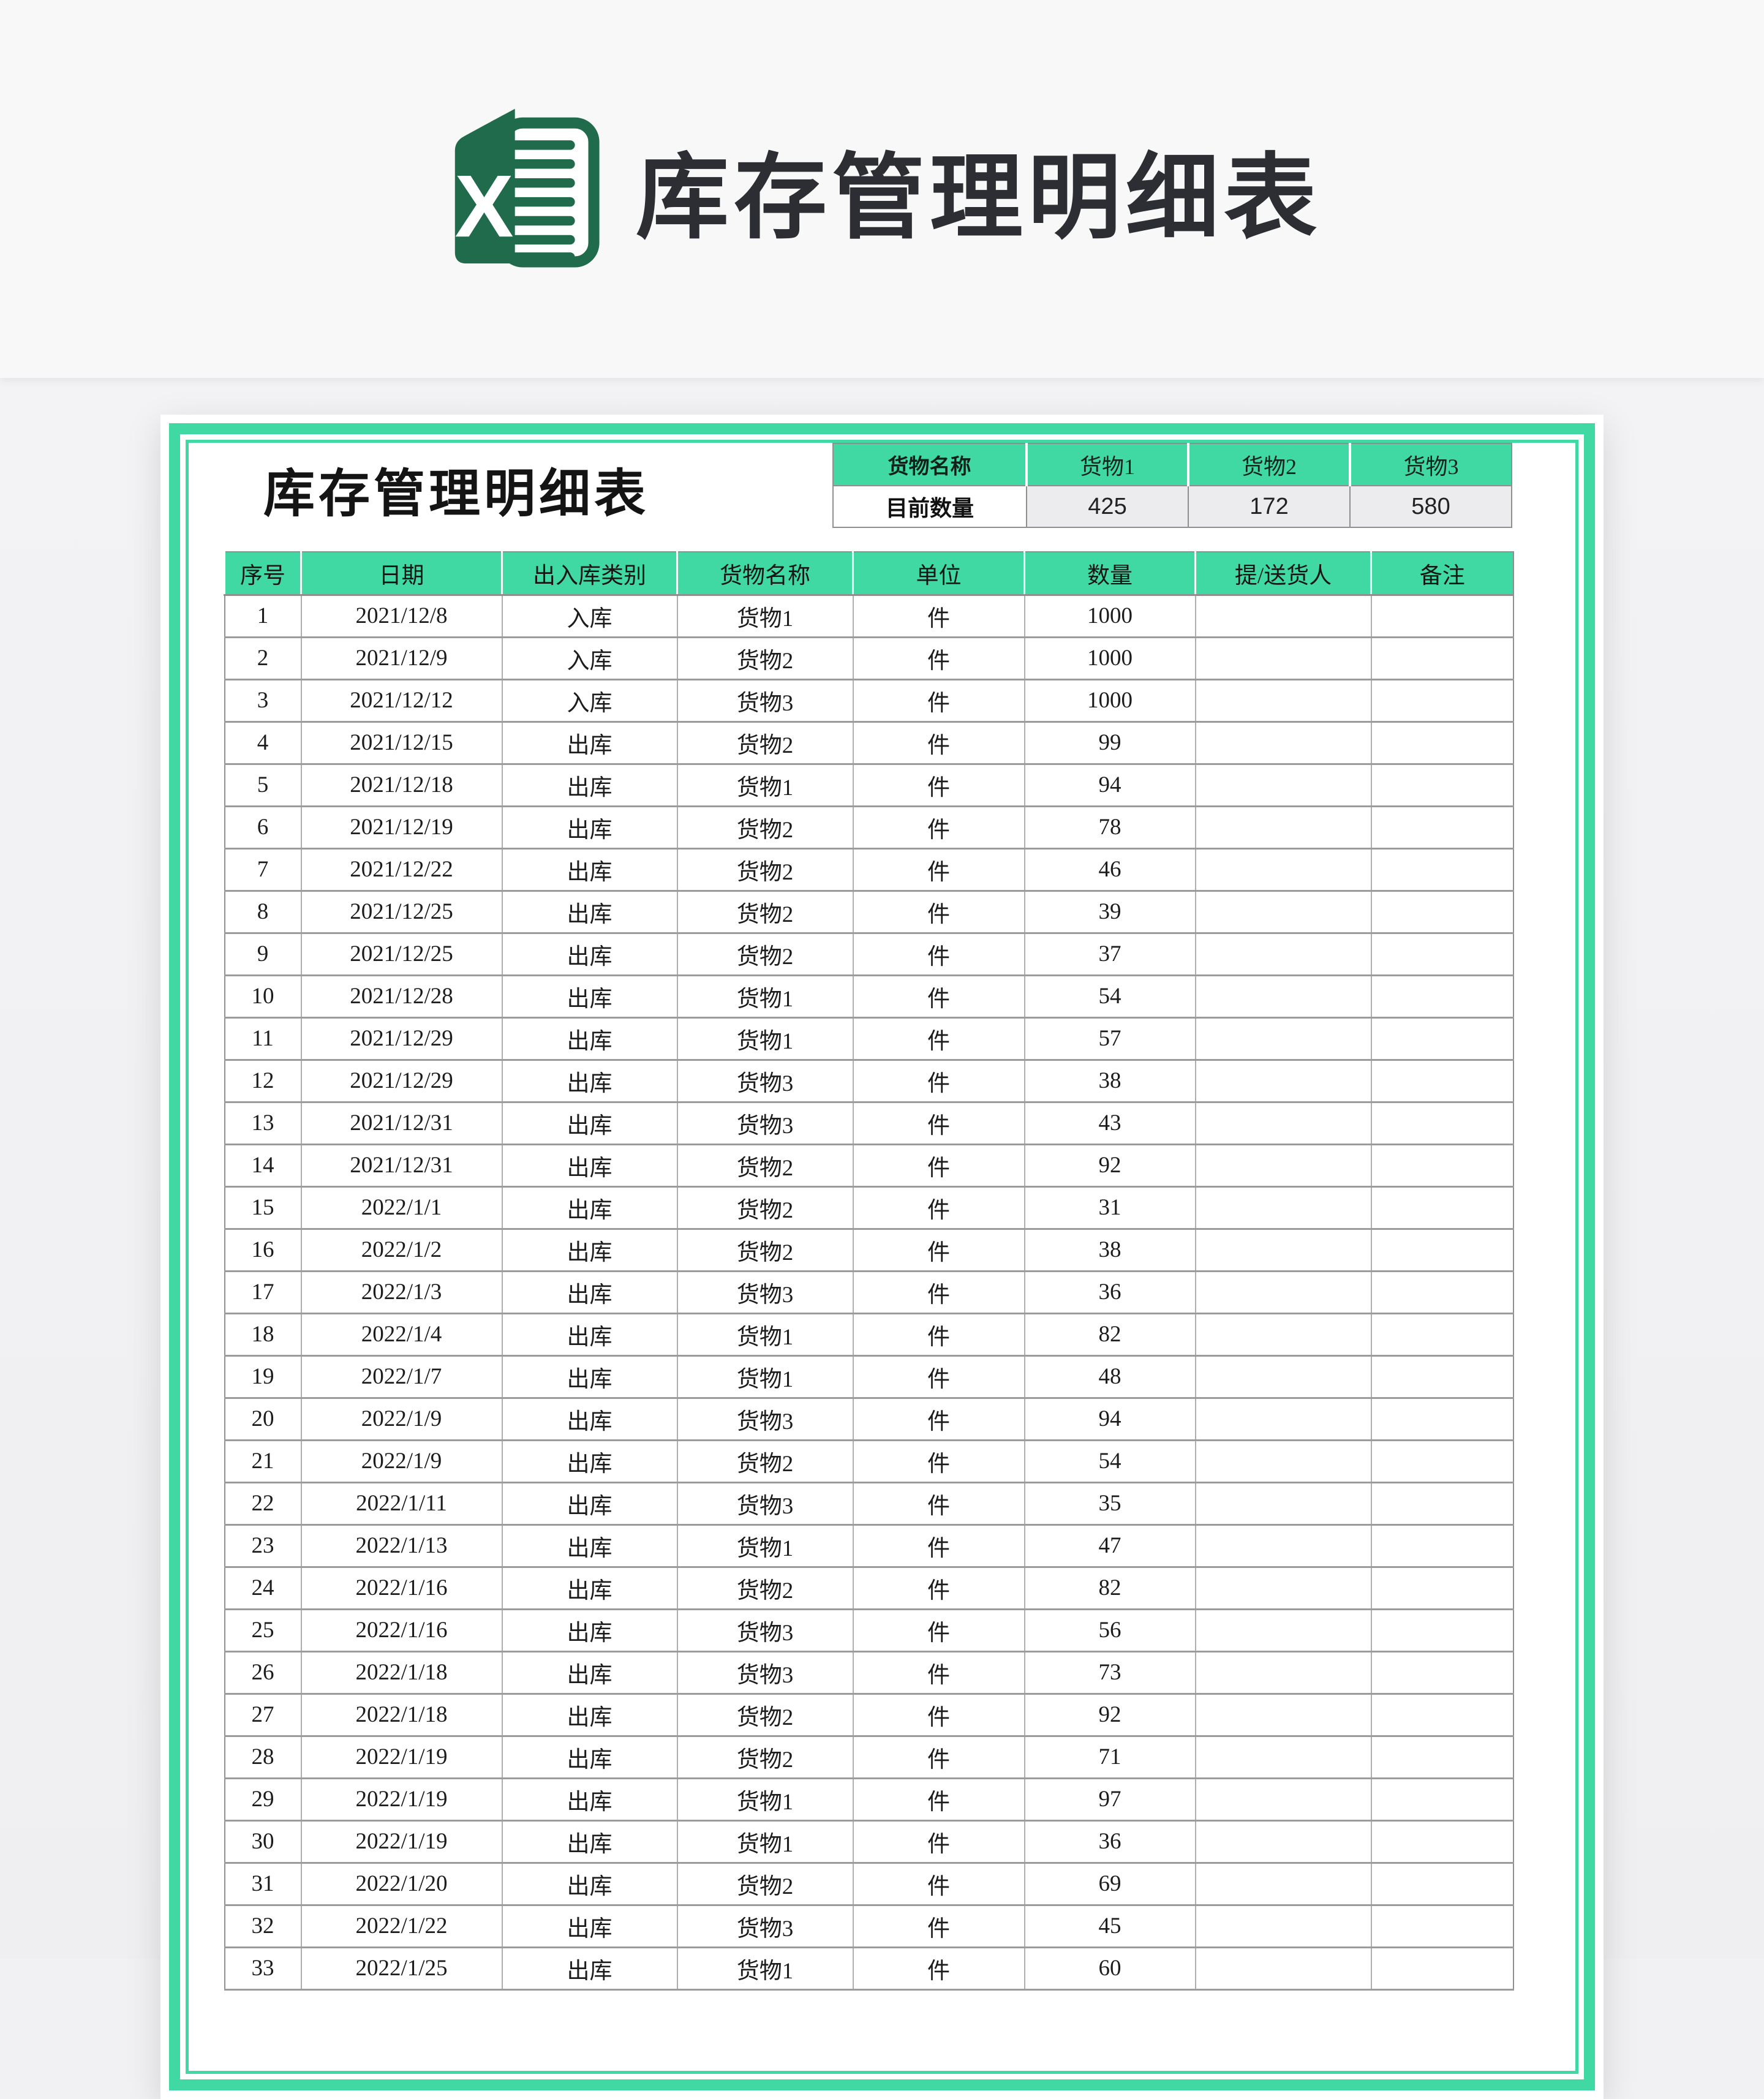 Image resolution: width=1764 pixels, height=2099 pixels. What do you see at coordinates (401, 1292) in the screenshot?
I see `cell-date: 2022/1/3` at bounding box center [401, 1292].